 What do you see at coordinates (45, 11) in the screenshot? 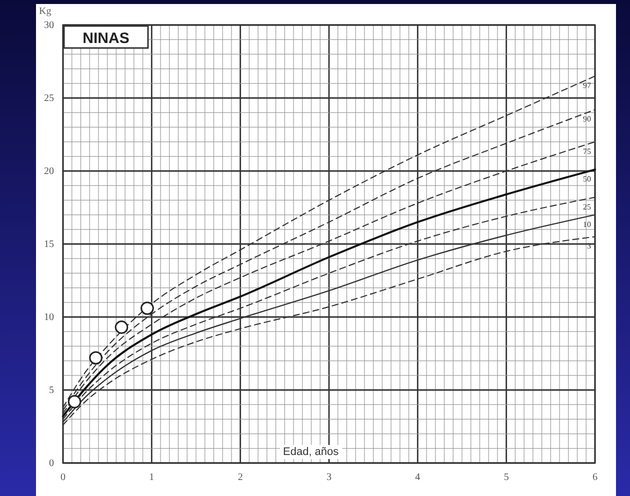
I see `y-axis-title: Kg` at bounding box center [45, 11].